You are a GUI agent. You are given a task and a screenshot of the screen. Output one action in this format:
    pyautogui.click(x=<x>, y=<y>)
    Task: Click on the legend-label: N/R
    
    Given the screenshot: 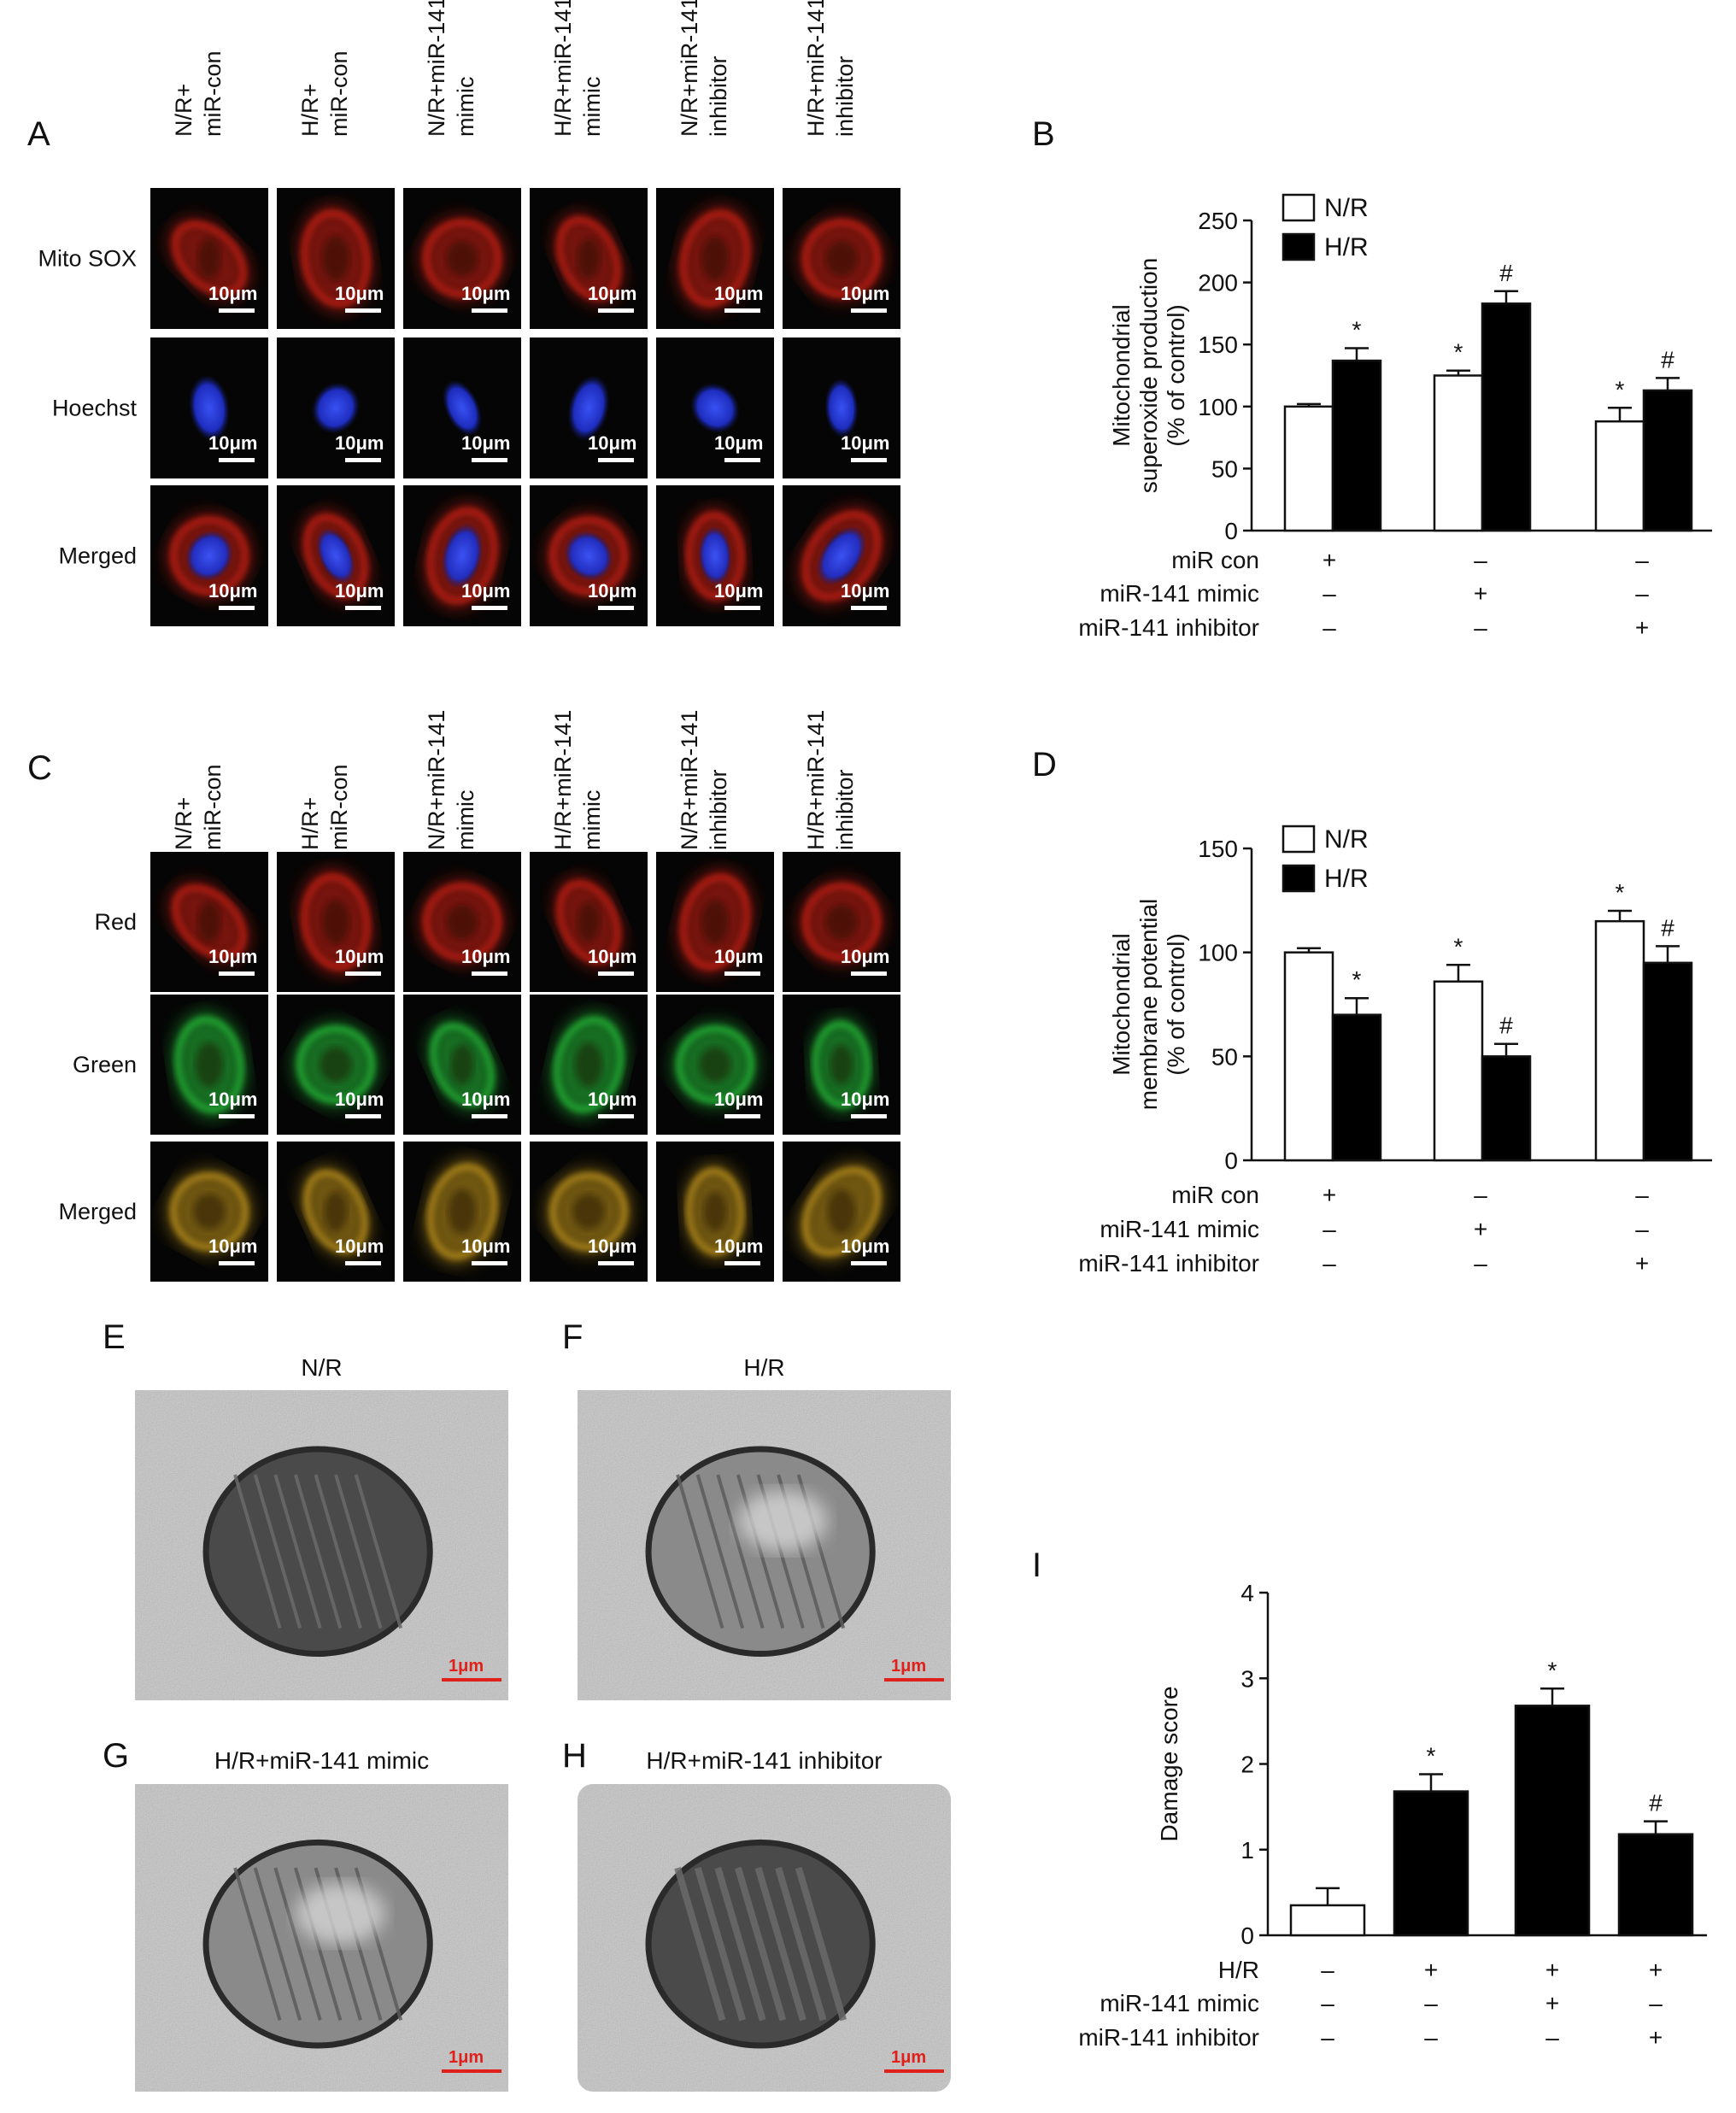 What is the action you would take?
    pyautogui.click(x=1347, y=839)
    